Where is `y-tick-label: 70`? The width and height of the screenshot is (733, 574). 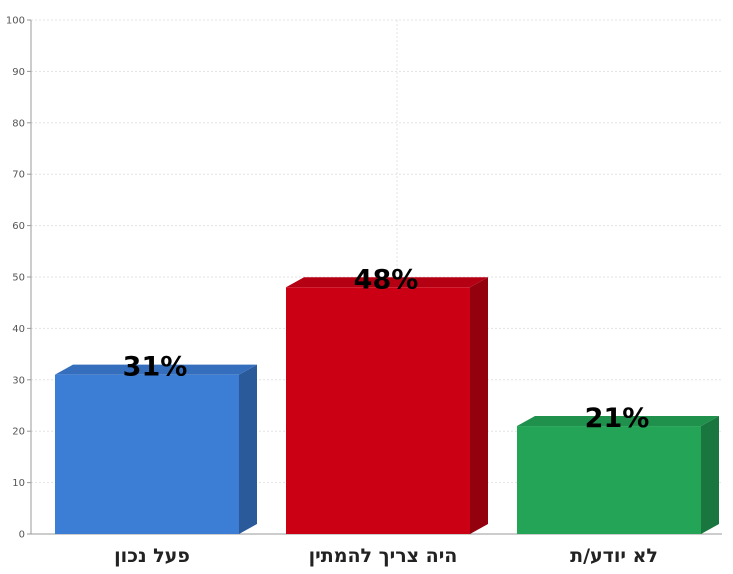
y-tick-label: 70 is located at coordinates (18, 175).